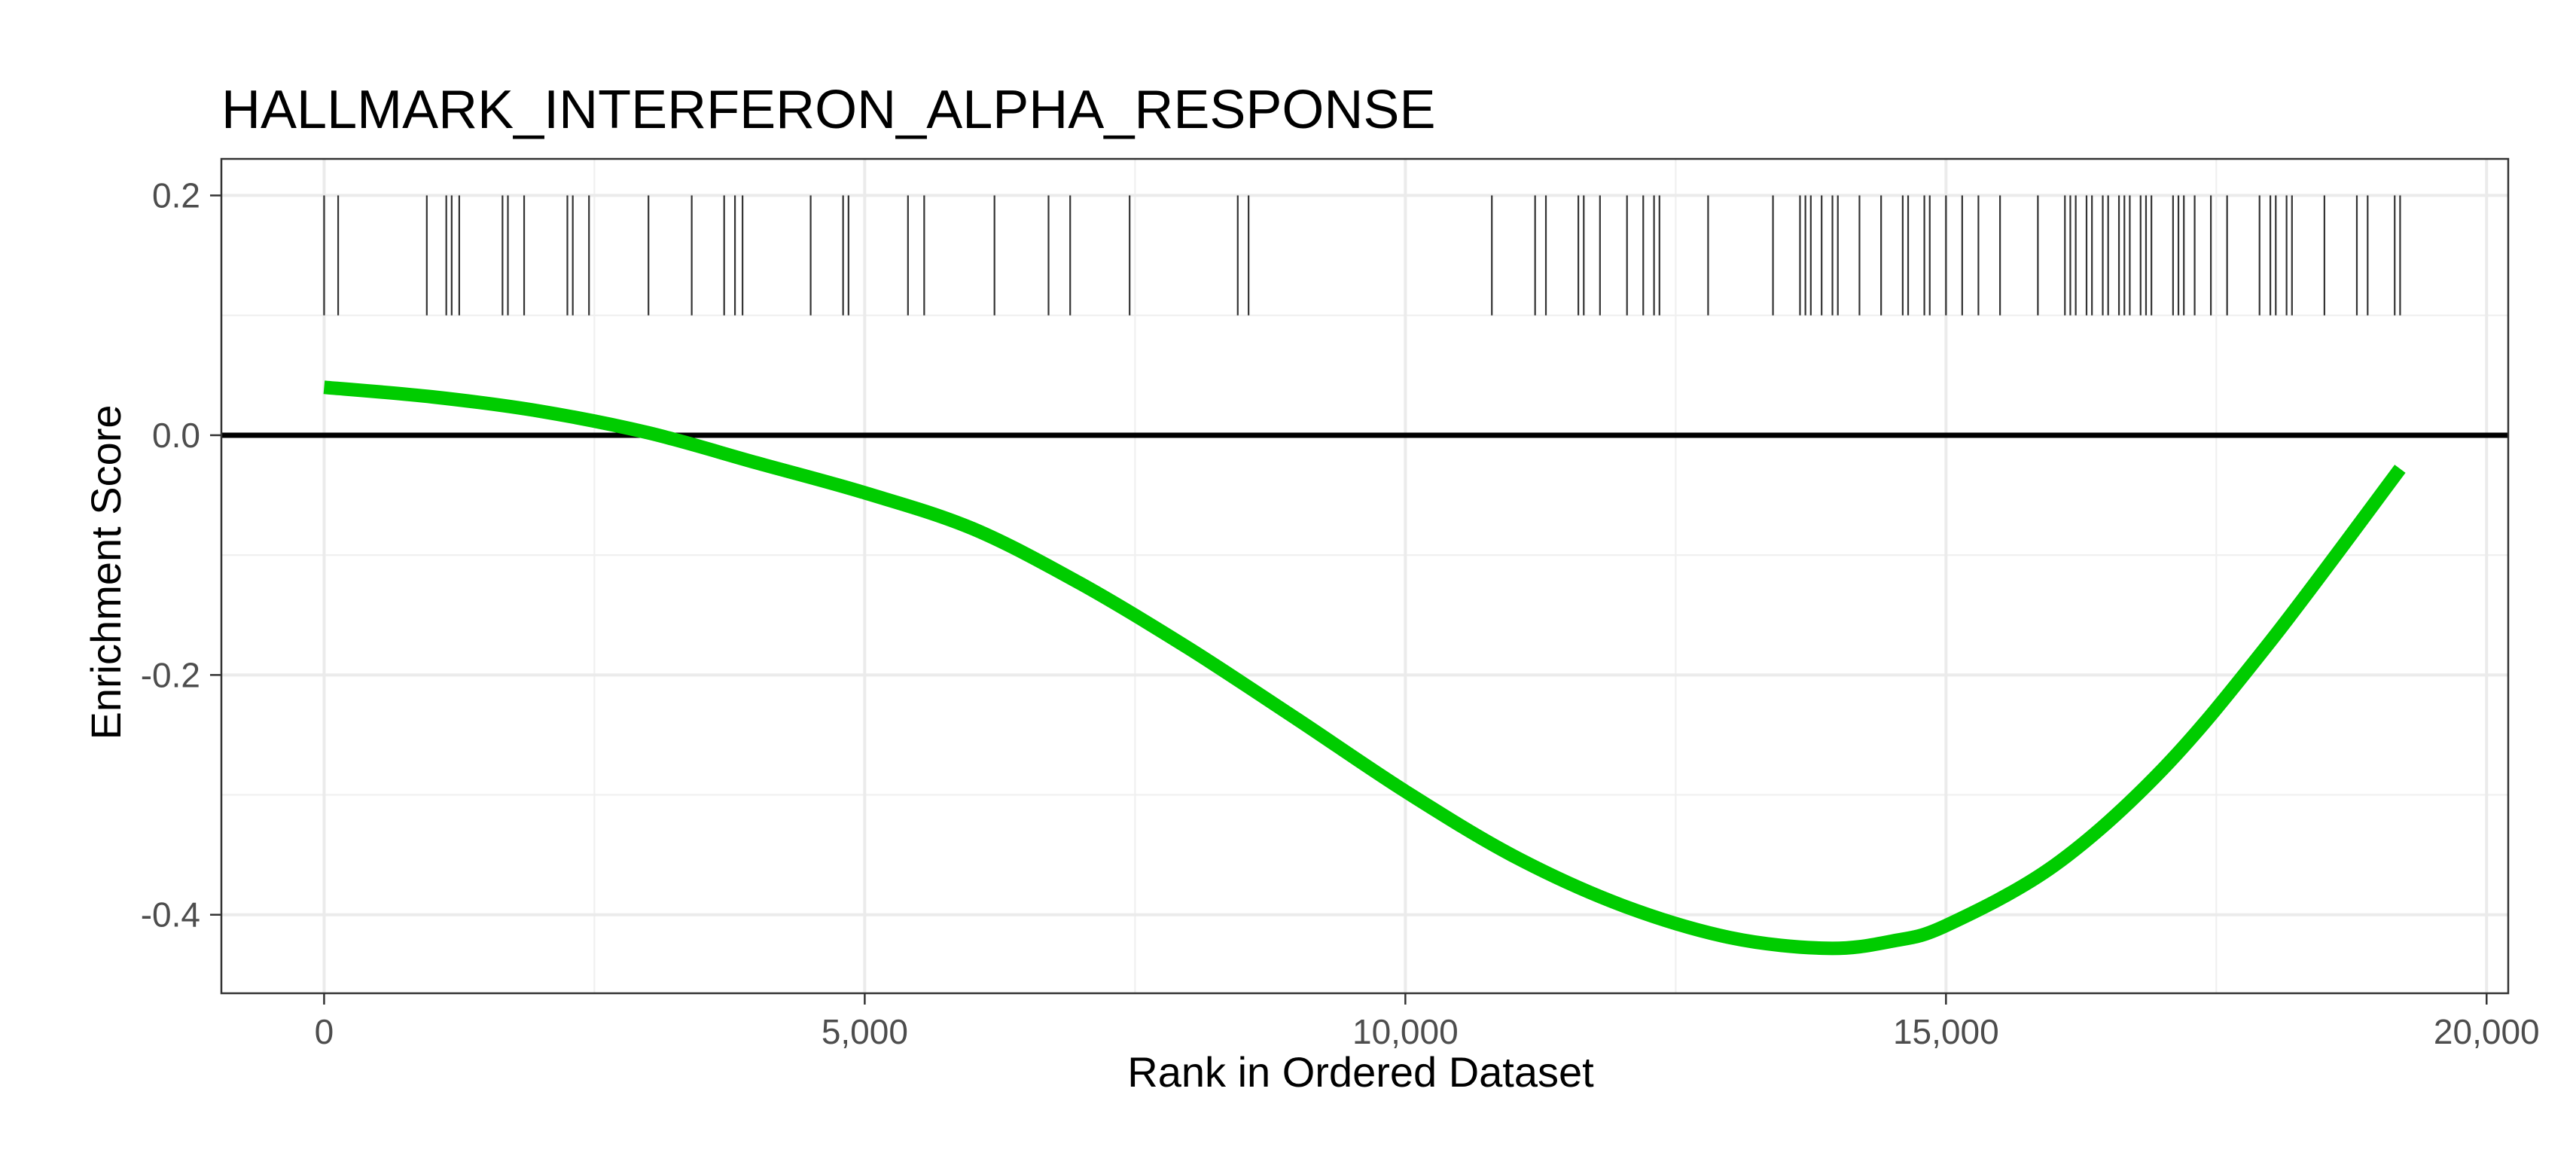 The image size is (2576, 1174). I want to click on x-axis: 0 5,000 10,000 15,000 20,000, so click(1427, 1022).